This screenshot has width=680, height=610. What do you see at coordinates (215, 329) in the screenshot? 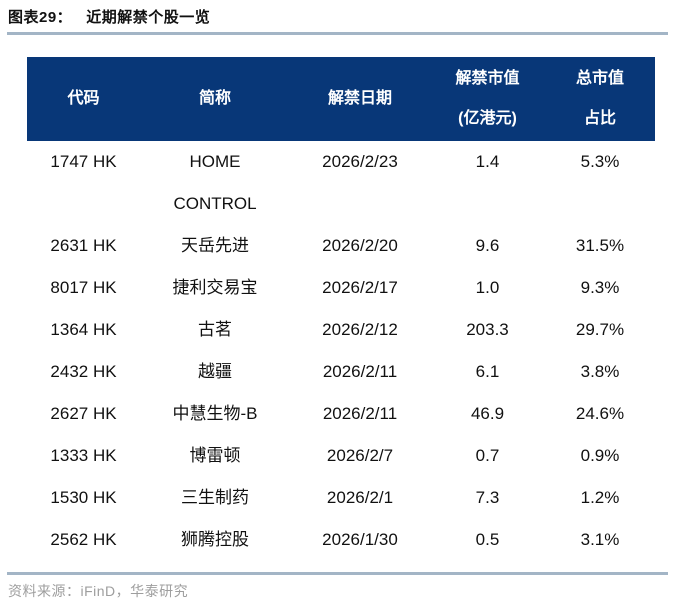
I see `cell-name: 古茗` at bounding box center [215, 329].